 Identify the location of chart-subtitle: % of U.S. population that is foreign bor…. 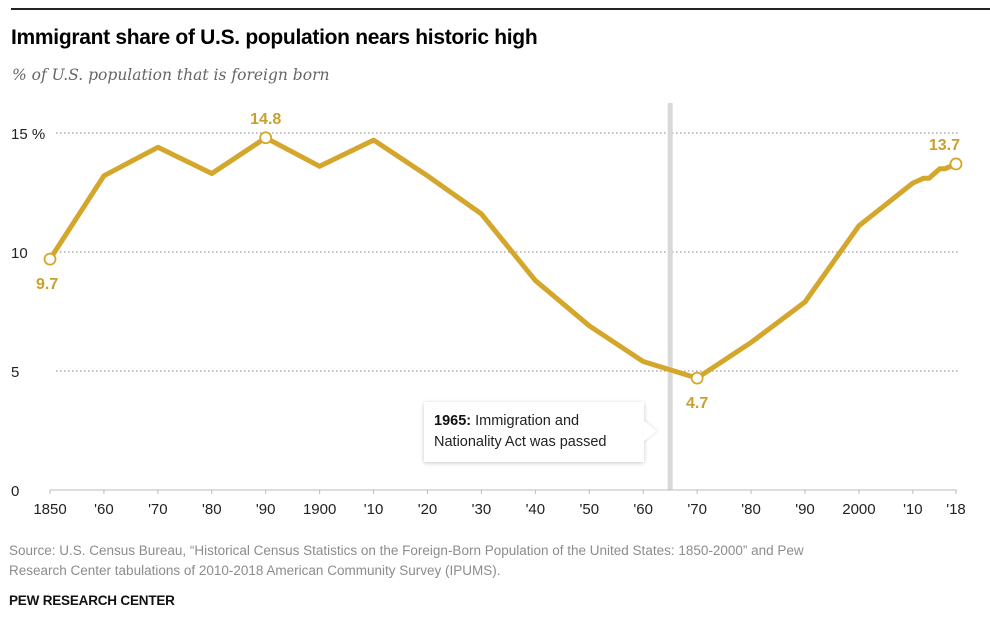
(171, 75).